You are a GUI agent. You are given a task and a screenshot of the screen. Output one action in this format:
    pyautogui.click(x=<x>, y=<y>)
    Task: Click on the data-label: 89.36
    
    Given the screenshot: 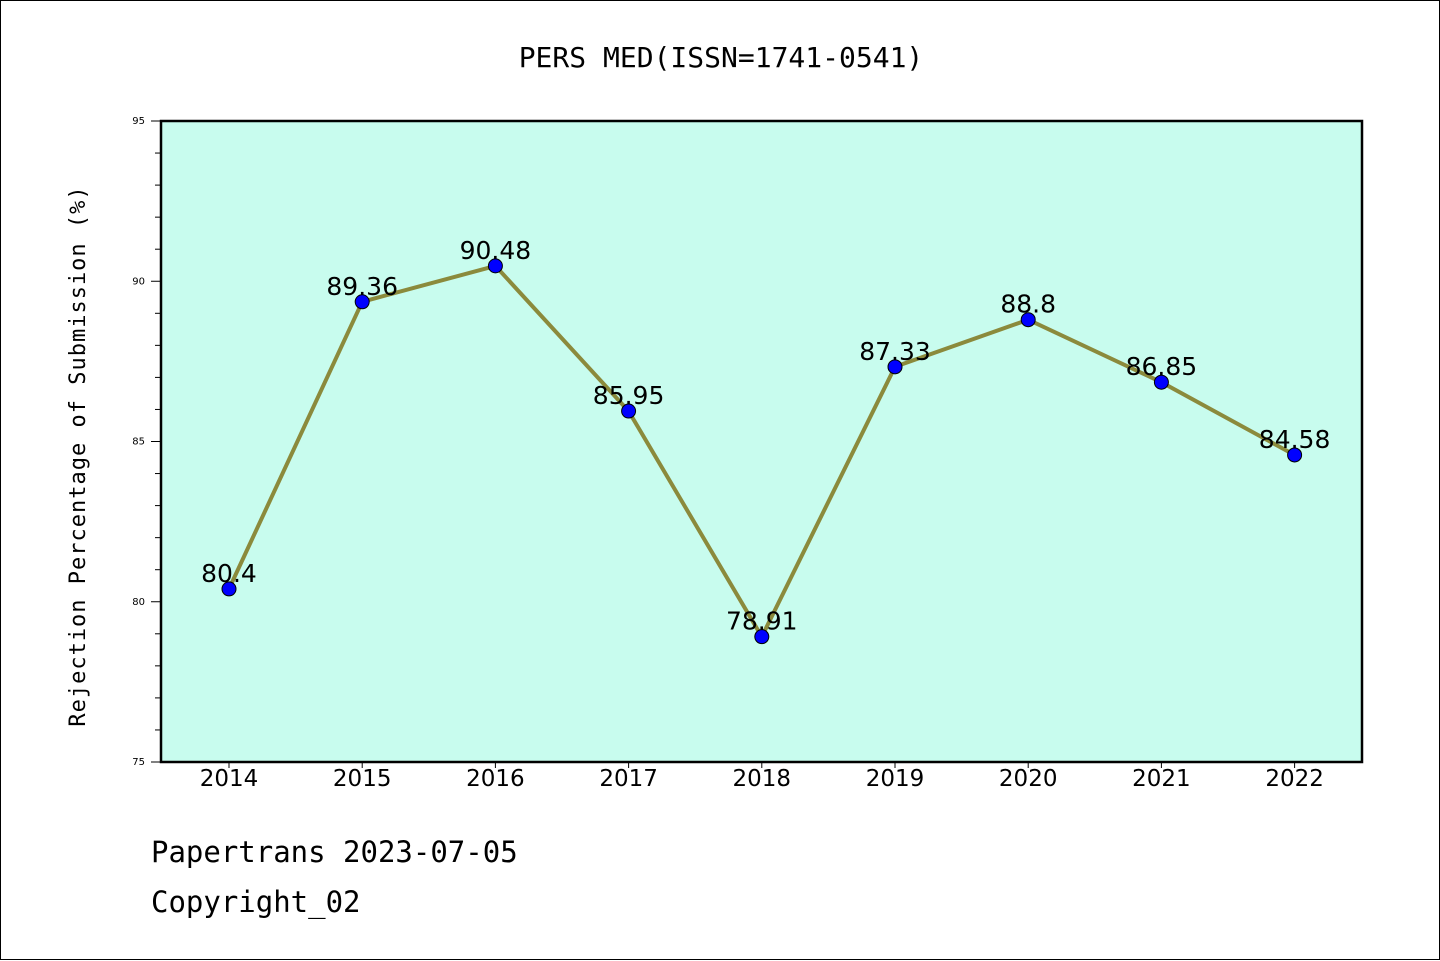 What is the action you would take?
    pyautogui.click(x=362, y=286)
    